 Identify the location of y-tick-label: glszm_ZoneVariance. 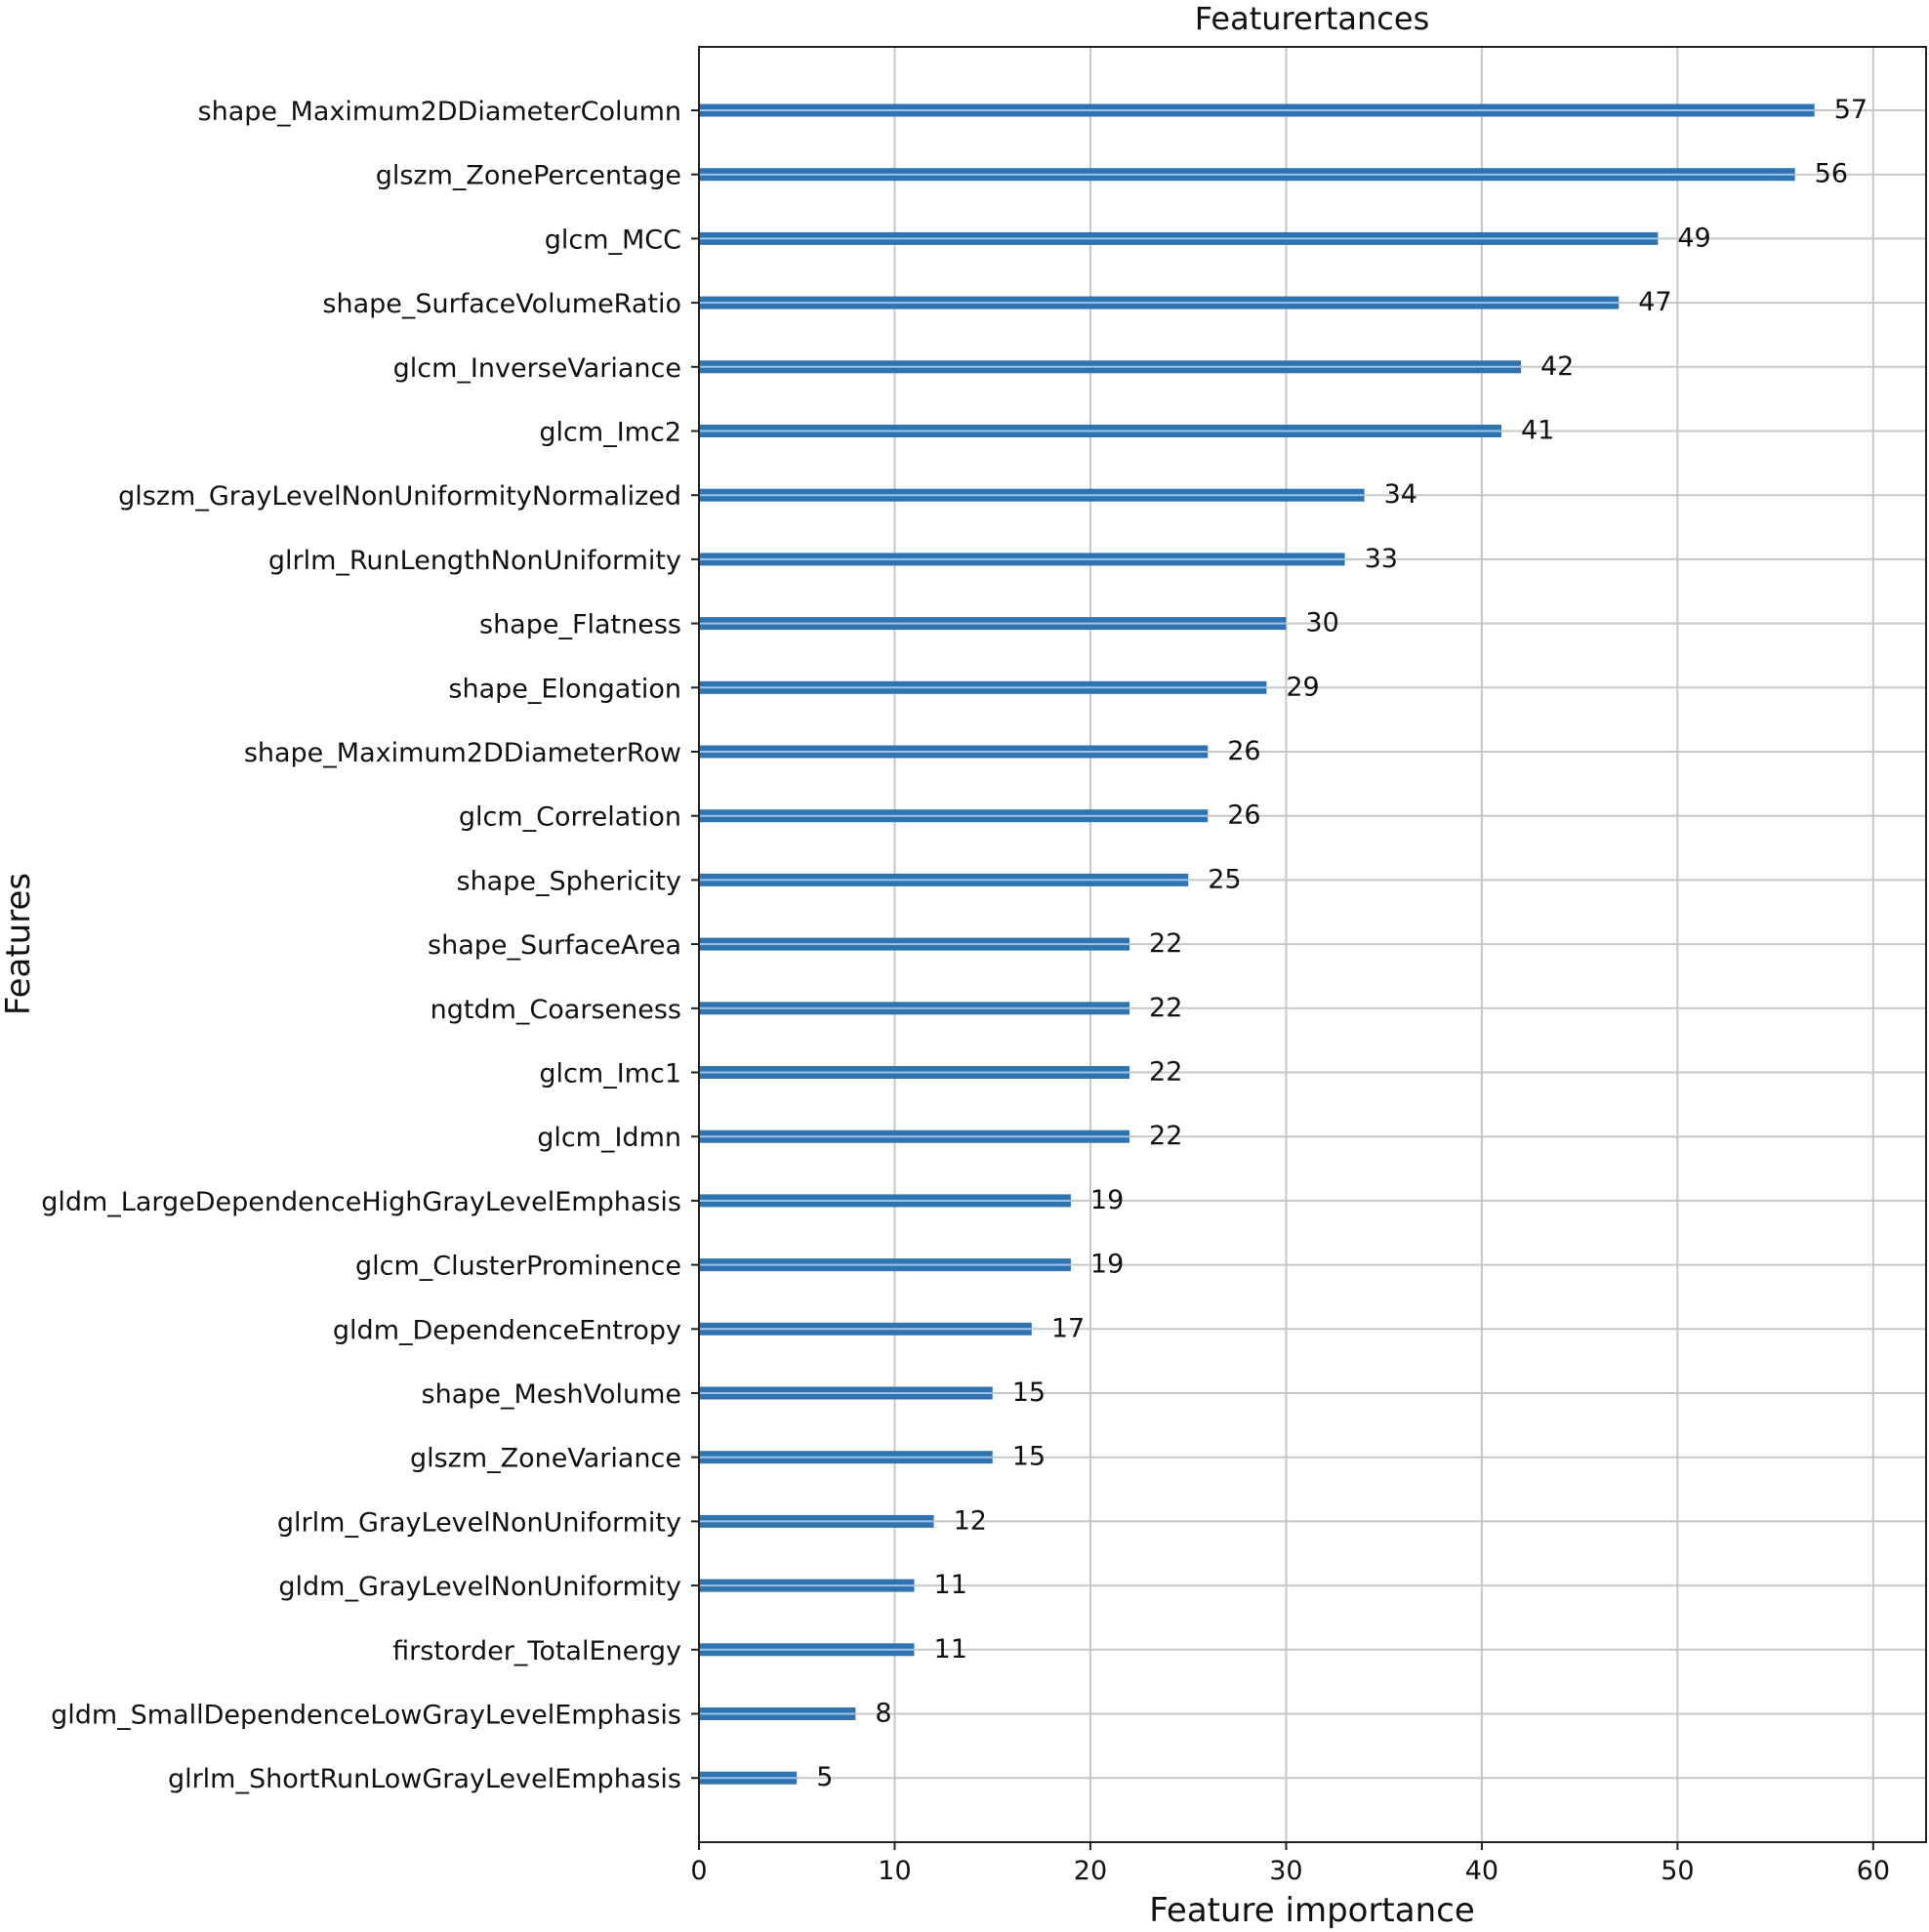
(545, 1459).